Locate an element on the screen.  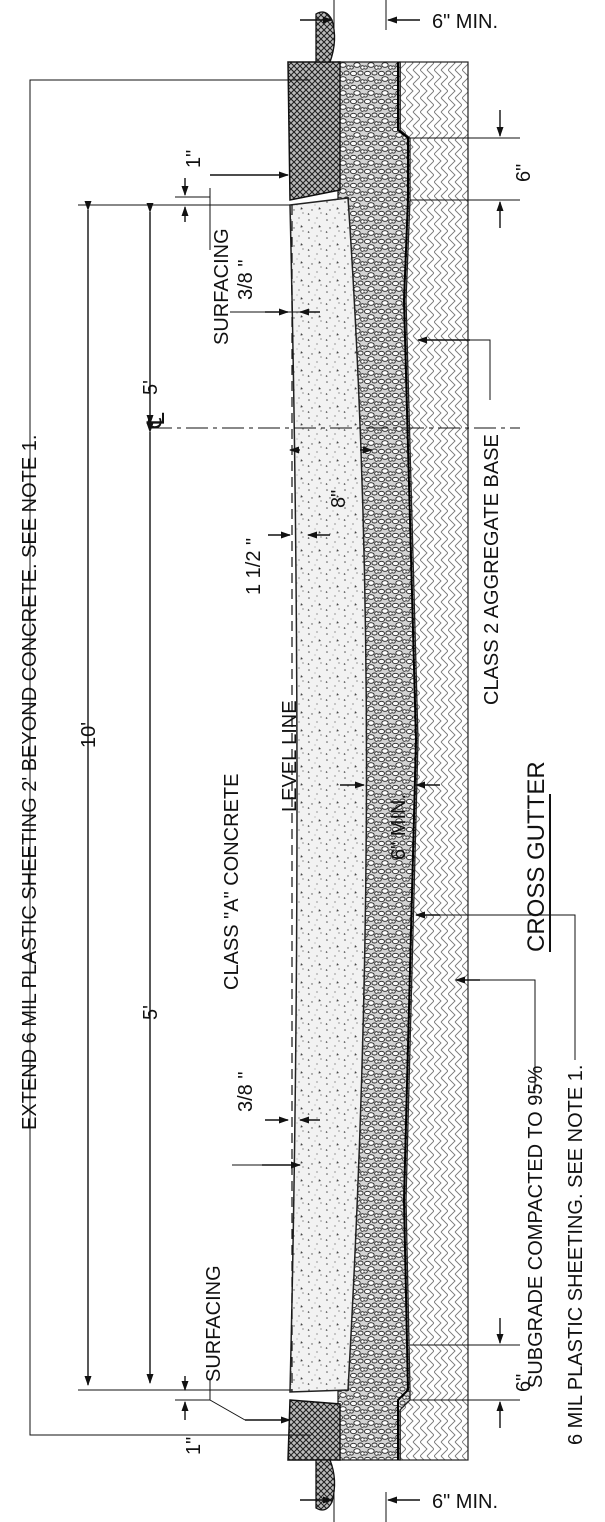
six-bottom-right-dim: 6" is located at coordinates (524, 1383).